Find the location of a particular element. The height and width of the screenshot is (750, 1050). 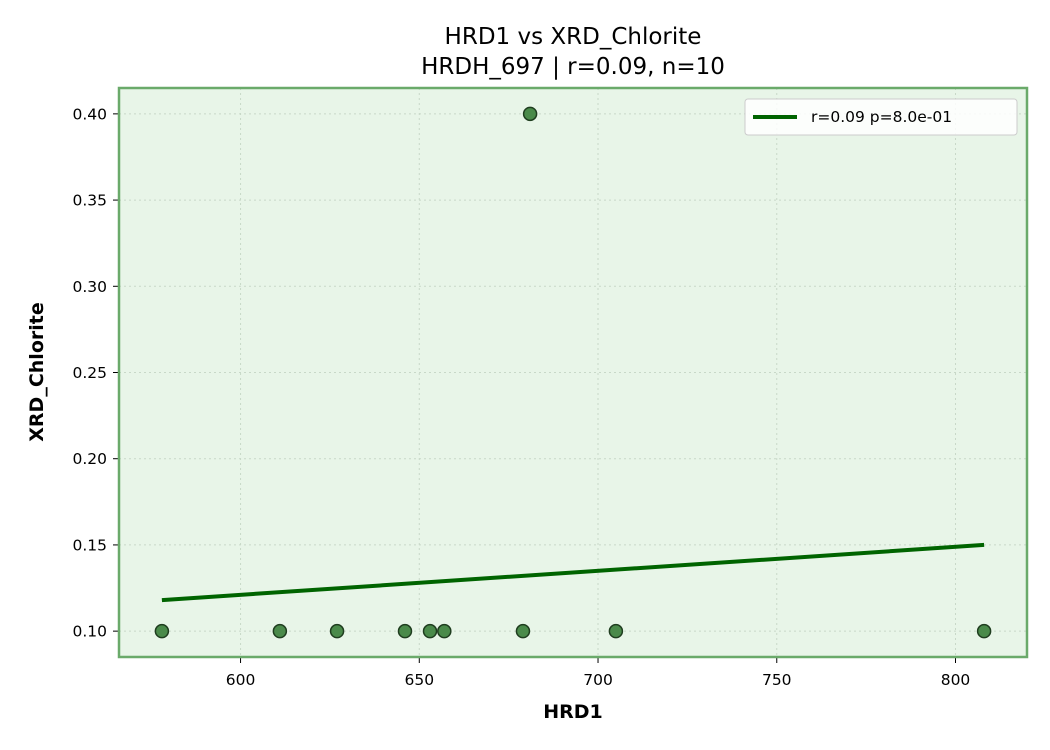

x-axis: 600 650 700 750 800 is located at coordinates (598, 673).